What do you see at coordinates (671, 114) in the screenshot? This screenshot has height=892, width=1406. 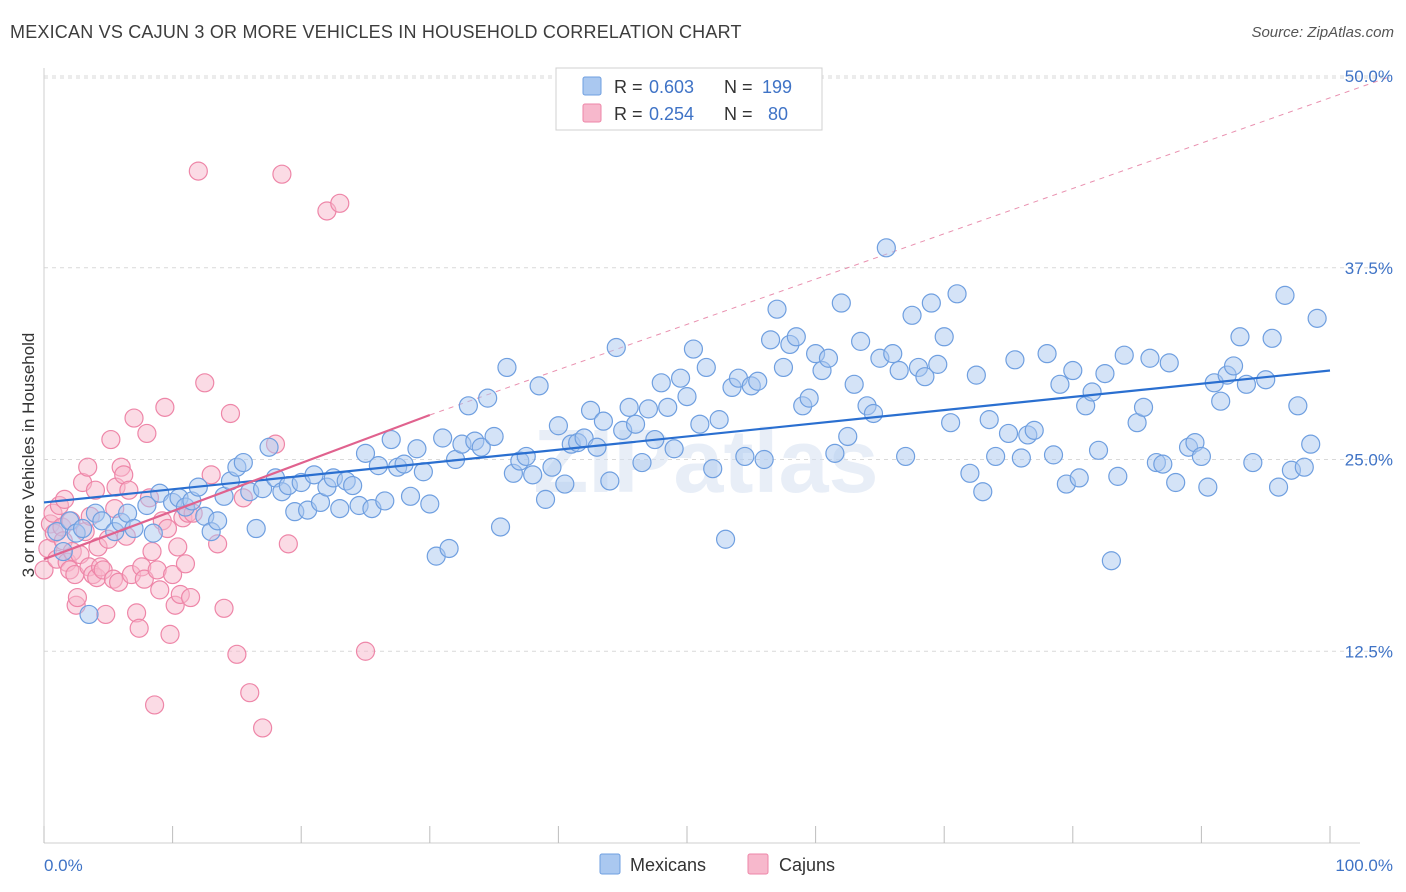 I see `legend-r-value: 0.254` at bounding box center [671, 114].